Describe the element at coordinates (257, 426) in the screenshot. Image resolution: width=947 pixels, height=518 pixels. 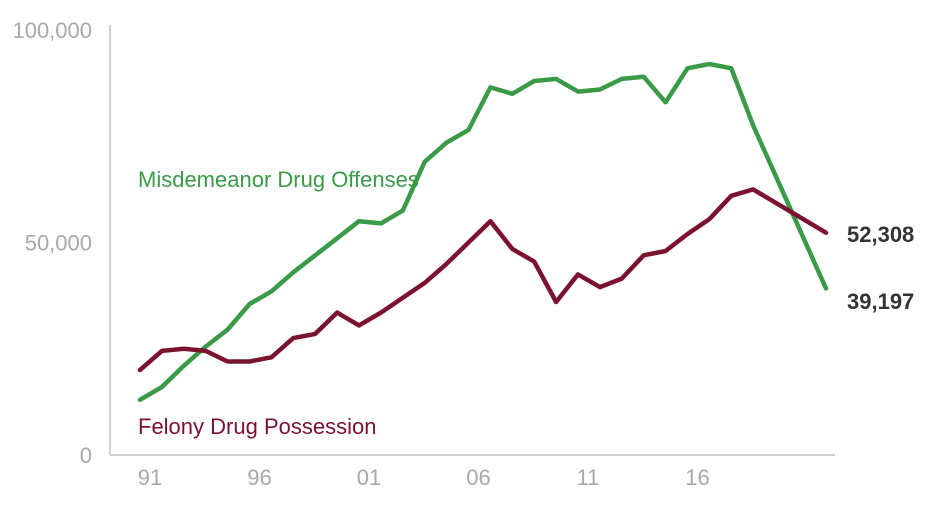
I see `series-label-felony: Felony Drug Possession` at that location.